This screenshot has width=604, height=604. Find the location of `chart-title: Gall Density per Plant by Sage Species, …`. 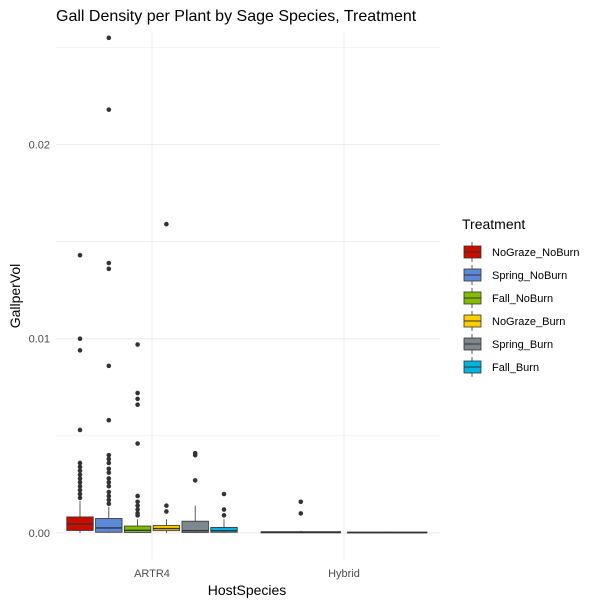

chart-title: Gall Density per Plant by Sage Species, … is located at coordinates (236, 16).